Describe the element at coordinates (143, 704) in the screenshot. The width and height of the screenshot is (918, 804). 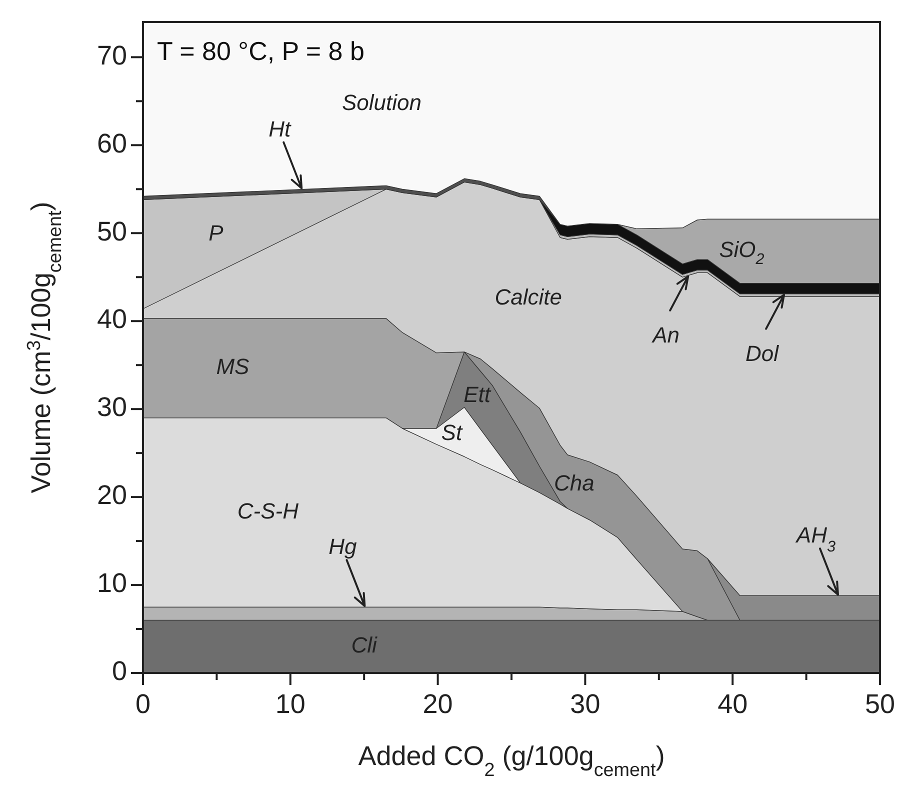
I see `x-tick-label: 0` at that location.